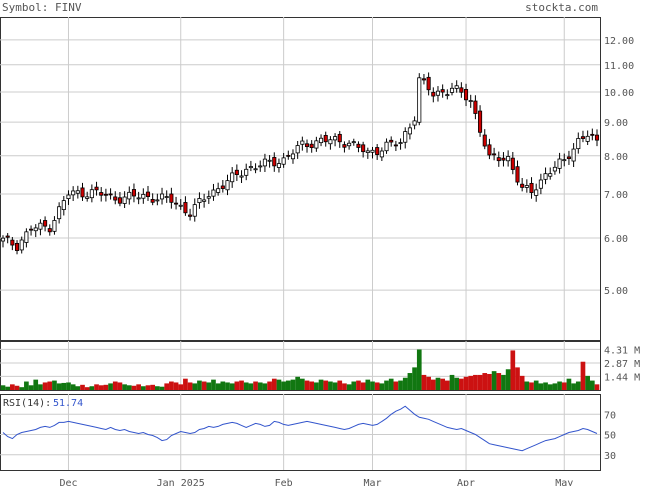  I want to click on rsi-panel: 70 50 30, so click(308, 432).